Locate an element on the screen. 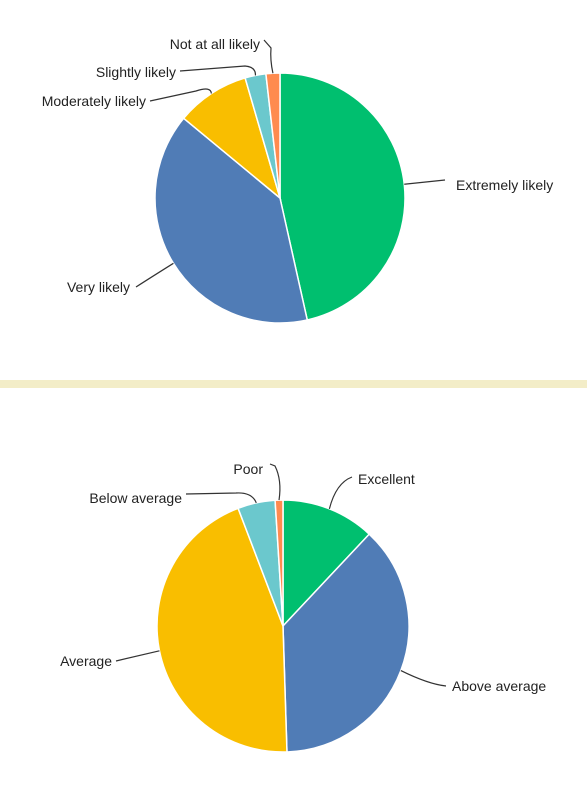  leader-line-above-average is located at coordinates (423, 678).